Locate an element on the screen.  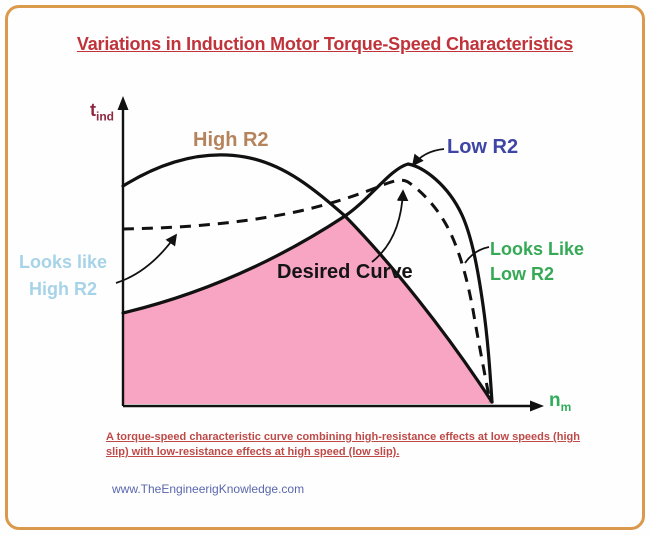
desired-curve-label: Desired Curve is located at coordinates (345, 272).